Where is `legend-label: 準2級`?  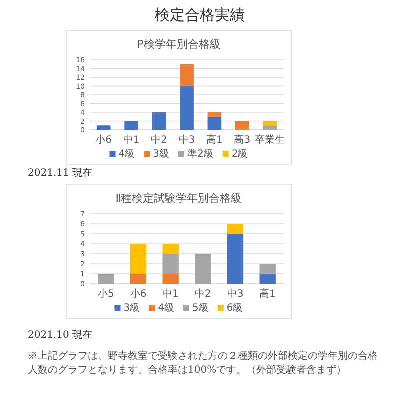 legend-label: 準2級 is located at coordinates (201, 154).